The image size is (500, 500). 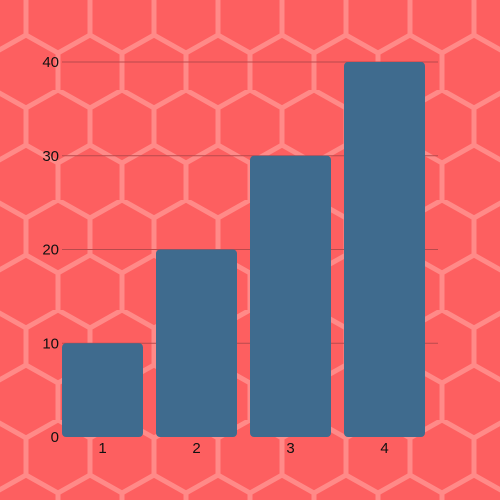 What do you see at coordinates (196, 448) in the screenshot?
I see `x-tick-label: 2` at bounding box center [196, 448].